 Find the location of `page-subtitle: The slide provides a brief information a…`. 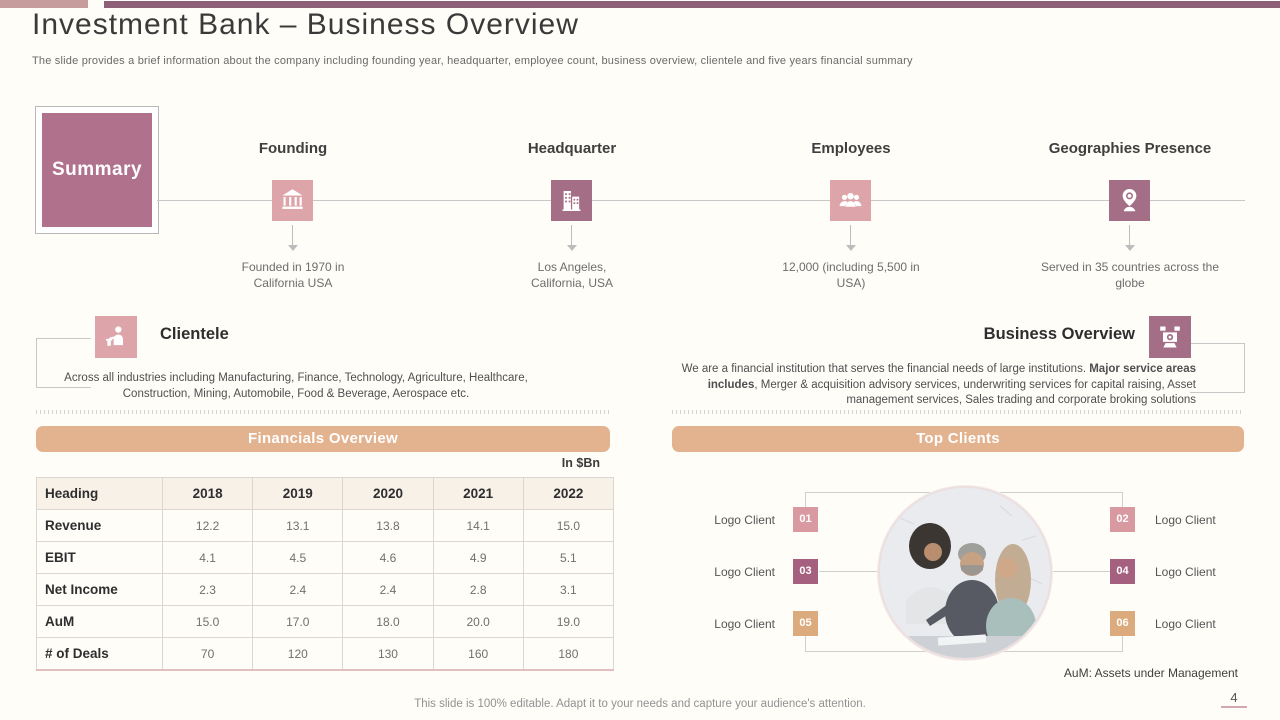

page-subtitle: The slide provides a brief information a… is located at coordinates (472, 61).